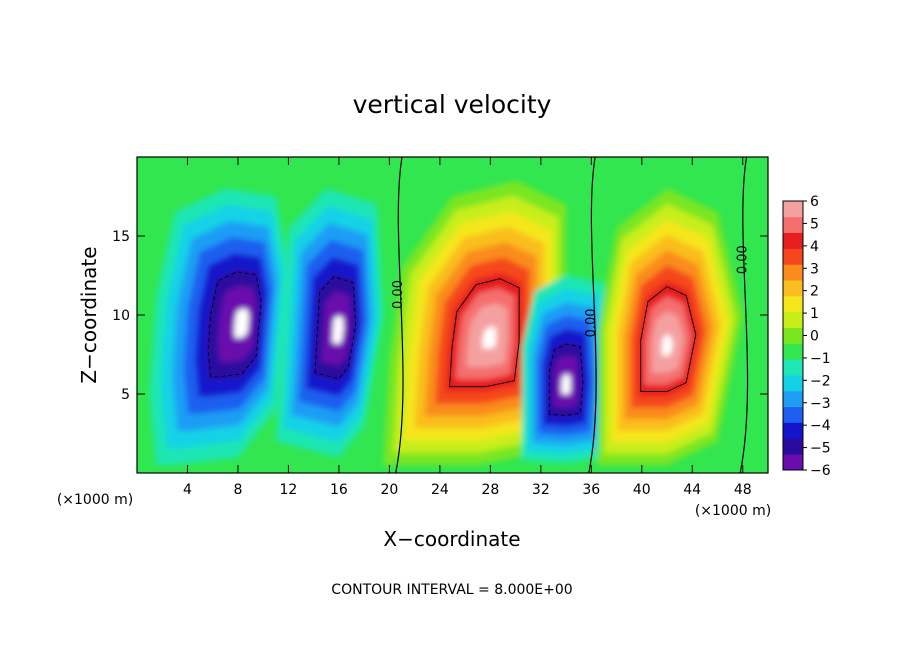 Image resolution: width=904 pixels, height=654 pixels. What do you see at coordinates (339, 490) in the screenshot?
I see `x-tick-label: 16` at bounding box center [339, 490].